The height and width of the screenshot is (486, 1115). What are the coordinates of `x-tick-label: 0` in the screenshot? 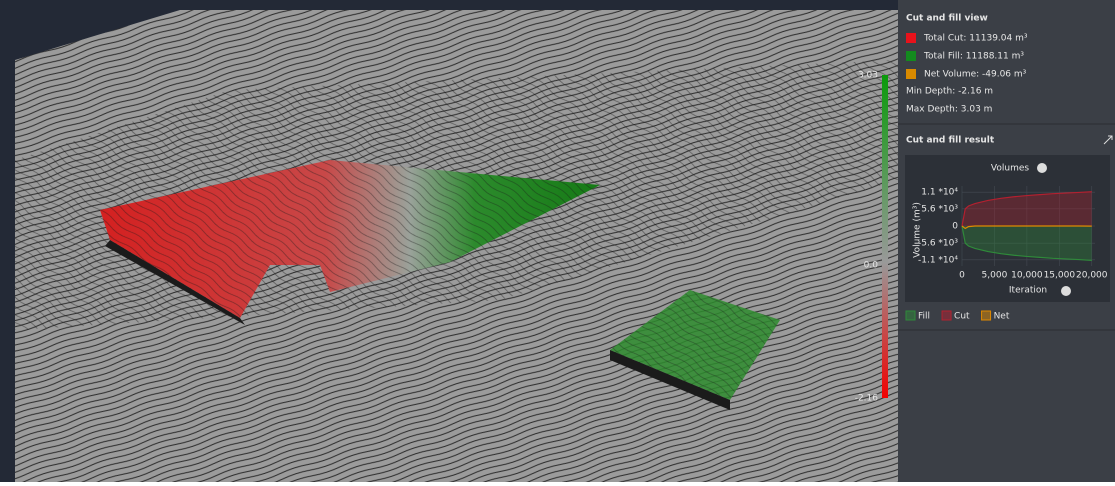 It's located at (962, 276).